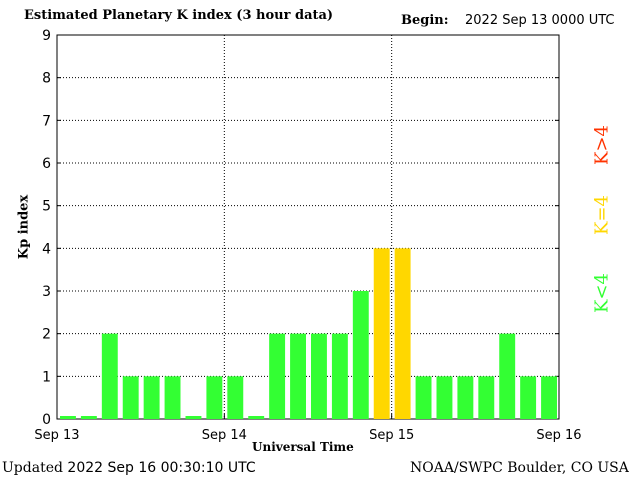 Image resolution: width=640 pixels, height=480 pixels. I want to click on updated-line: Updated 2022 Sep 16 00:30:10 UTC, so click(129, 468).